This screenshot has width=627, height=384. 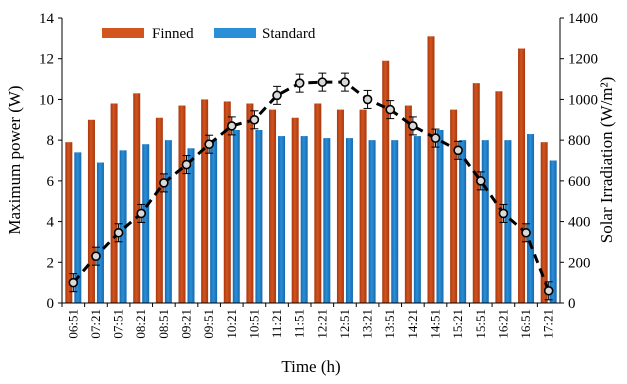 What do you see at coordinates (118, 324) in the screenshot?
I see `x-tick-label: 07:51` at bounding box center [118, 324].